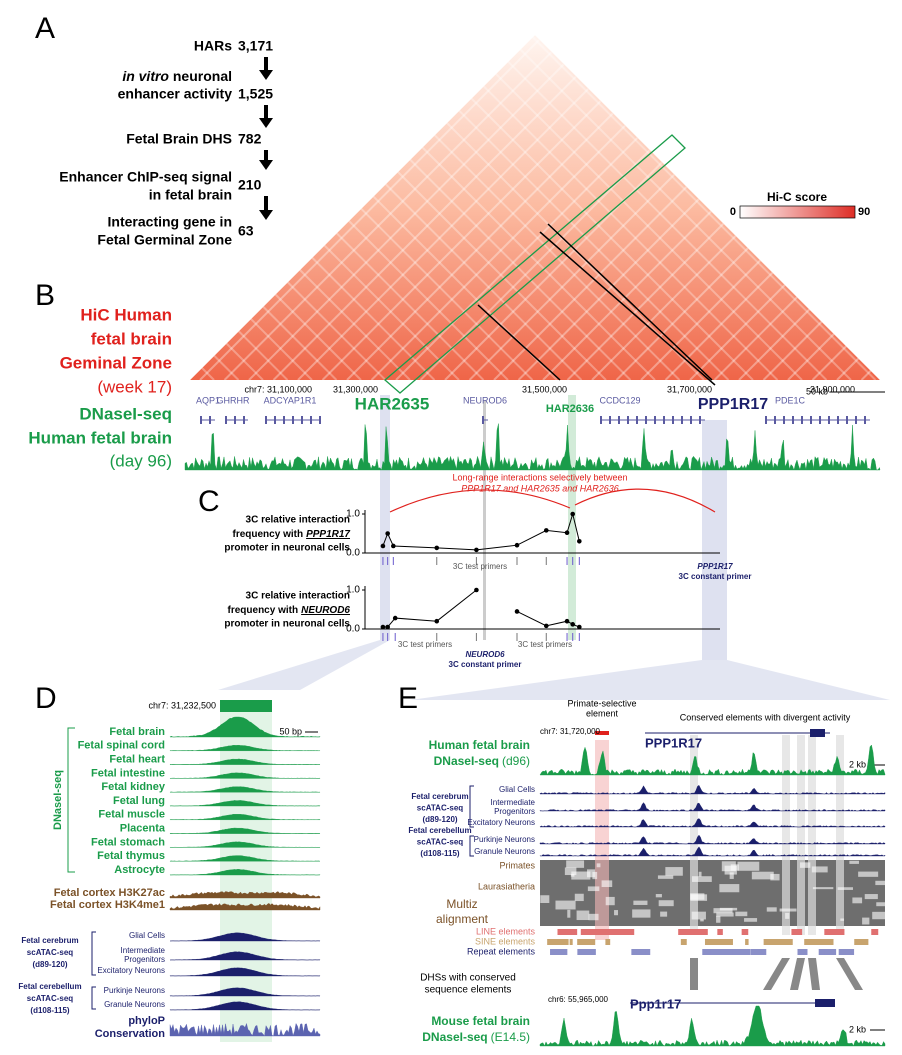 The width and height of the screenshot is (902, 1055). What do you see at coordinates (290, 400) in the screenshot?
I see `gene-label: ADCYAP1R1` at bounding box center [290, 400].